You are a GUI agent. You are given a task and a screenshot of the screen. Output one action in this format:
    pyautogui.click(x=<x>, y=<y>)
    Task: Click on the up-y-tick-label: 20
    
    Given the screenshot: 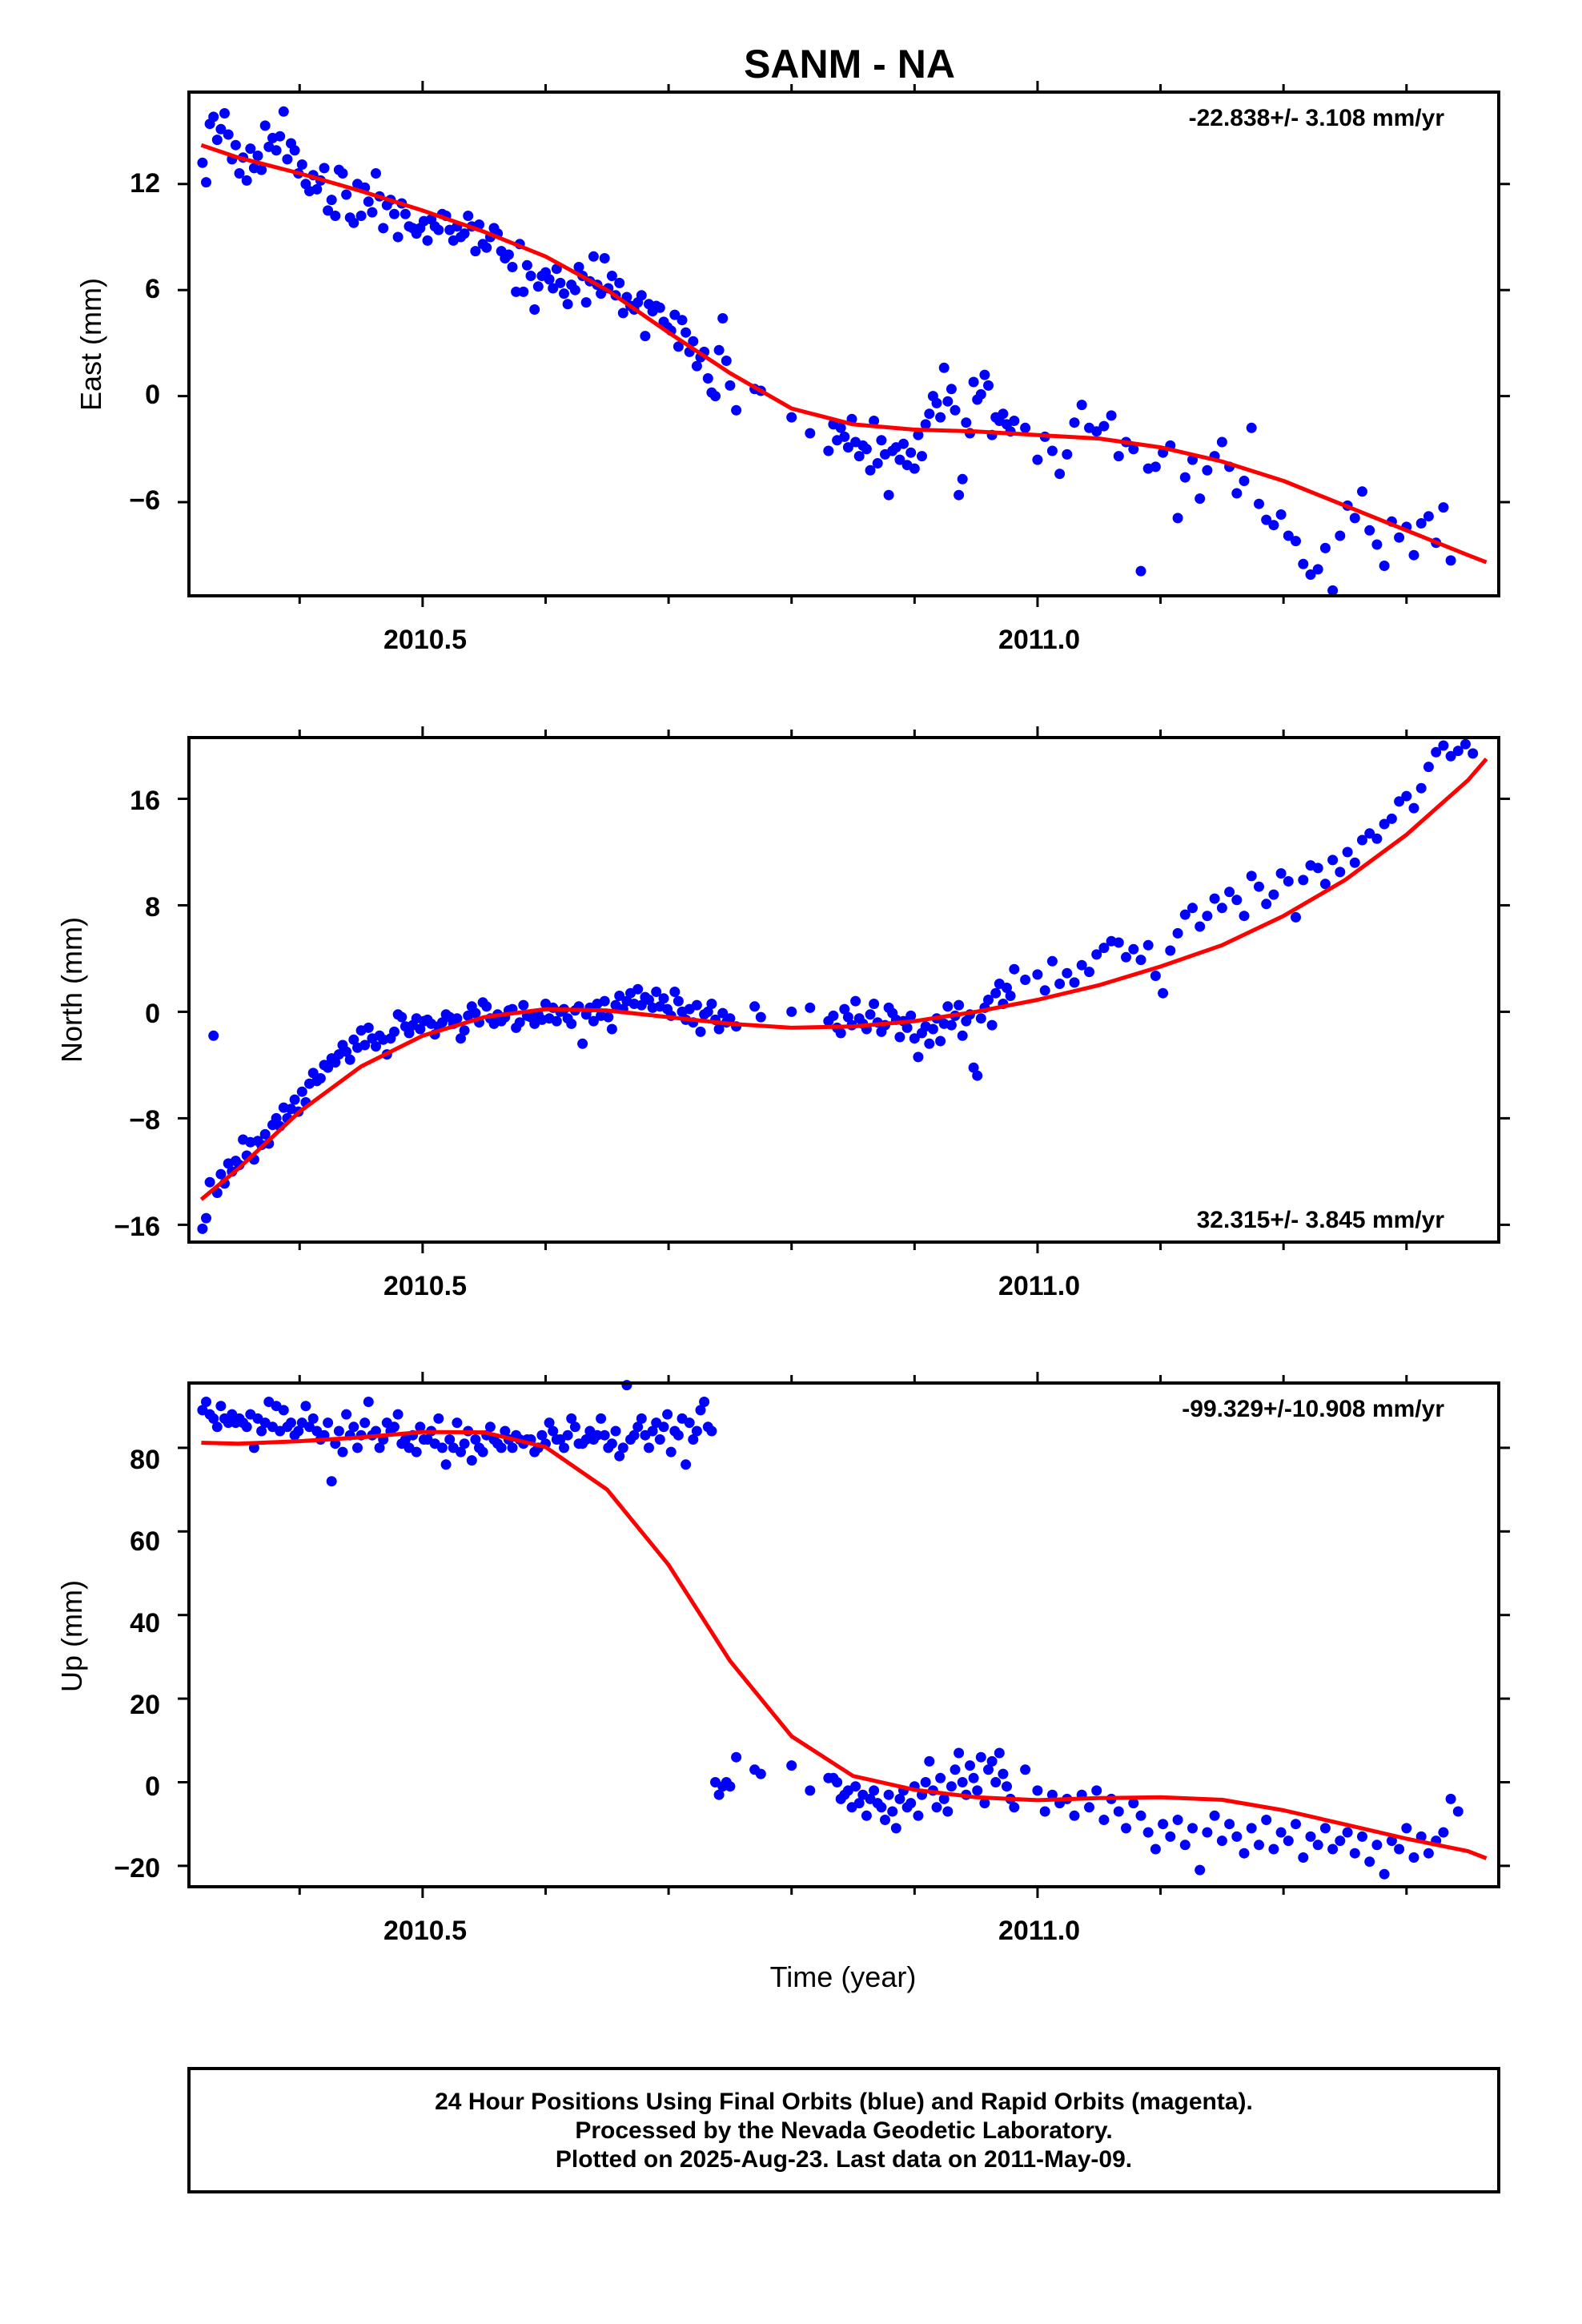 What is the action you would take?
    pyautogui.click(x=145, y=1705)
    